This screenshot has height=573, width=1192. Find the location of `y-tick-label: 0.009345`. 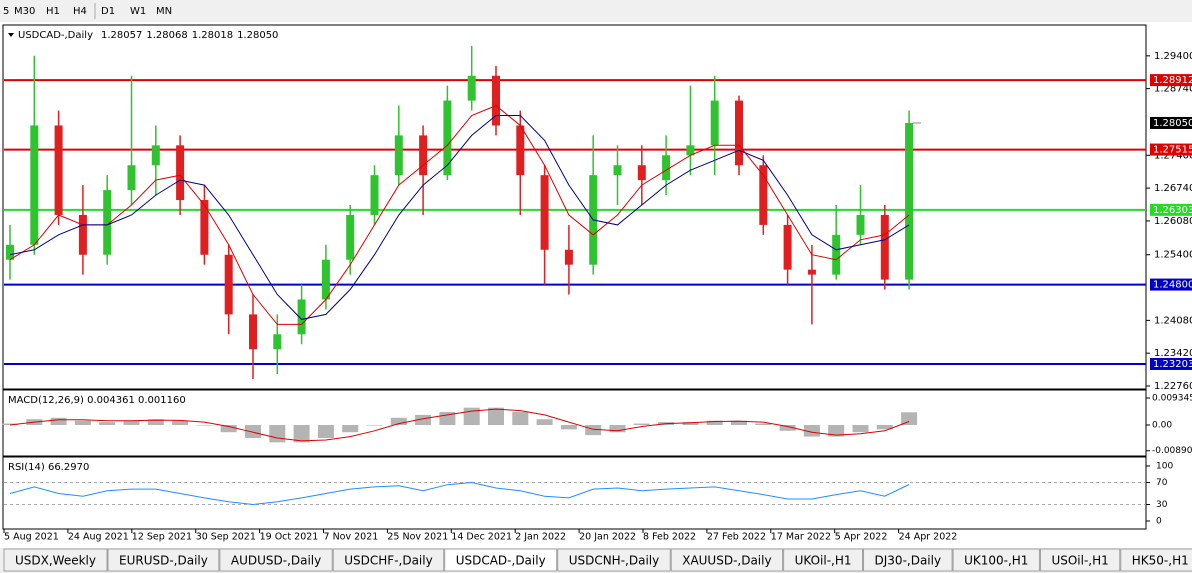

y-tick-label: 0.009345 is located at coordinates (1172, 399).